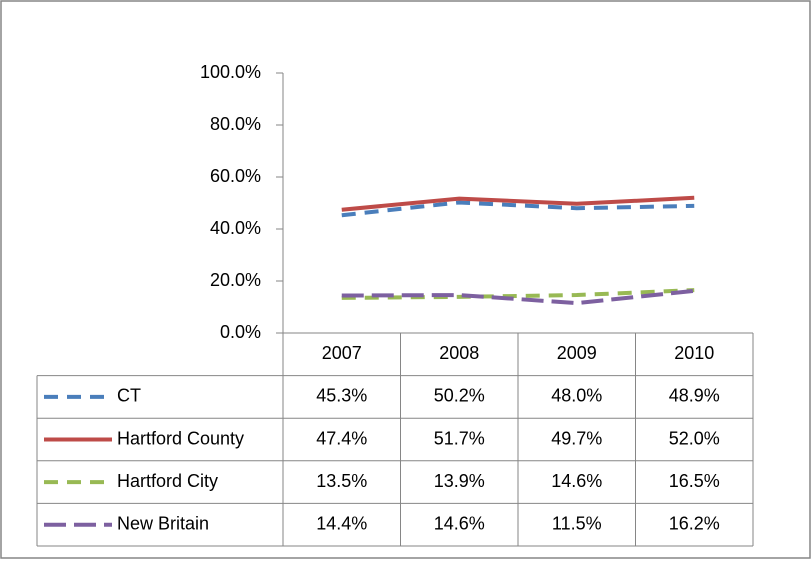 The image size is (812, 565). I want to click on category-label: 2009, so click(577, 353).